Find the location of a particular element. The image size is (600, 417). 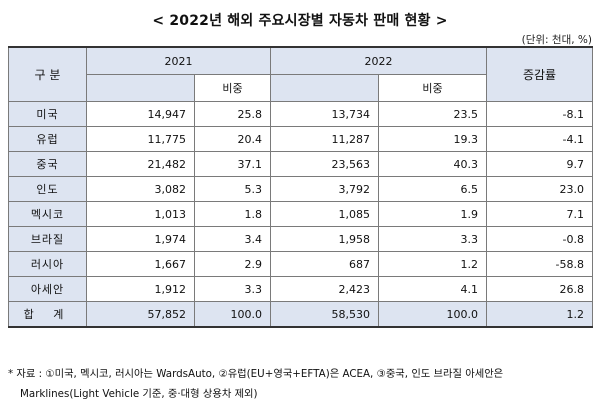

unit-label: (단위: 천대, %) is located at coordinates (556, 40).